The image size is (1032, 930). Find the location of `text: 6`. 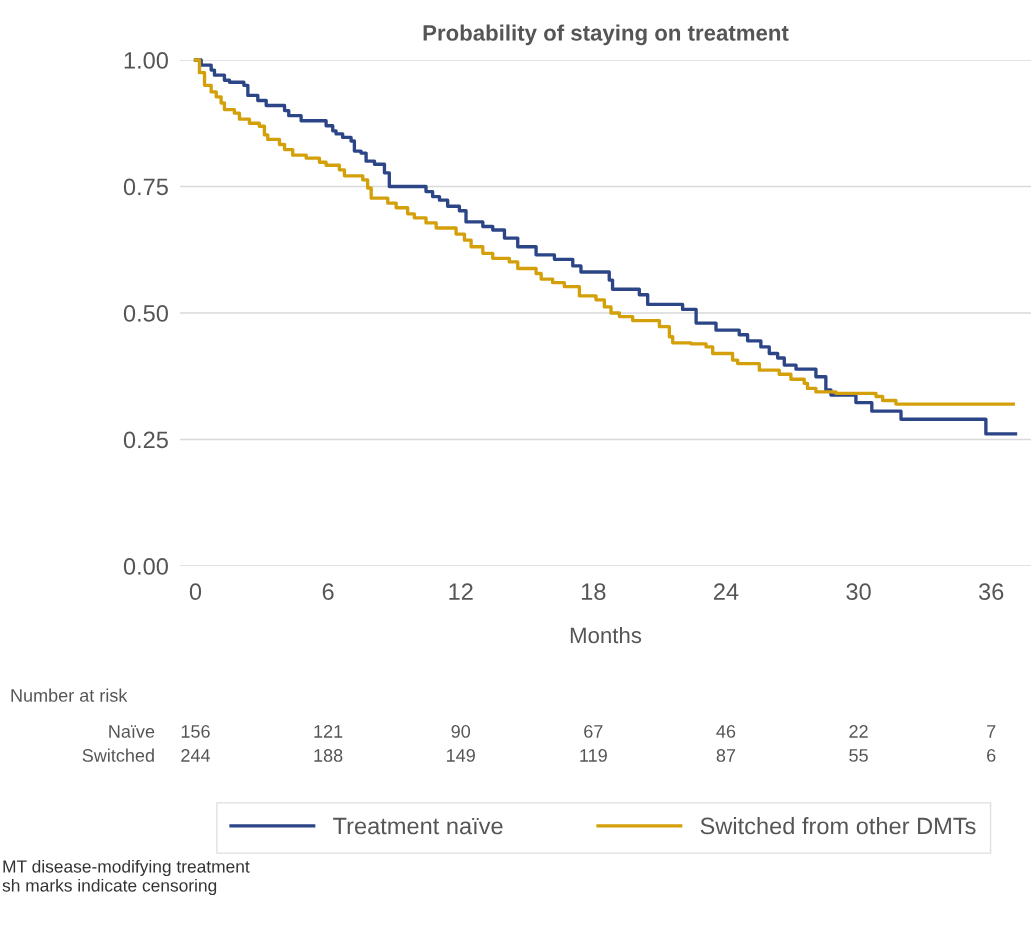

text: 6 is located at coordinates (991, 755).